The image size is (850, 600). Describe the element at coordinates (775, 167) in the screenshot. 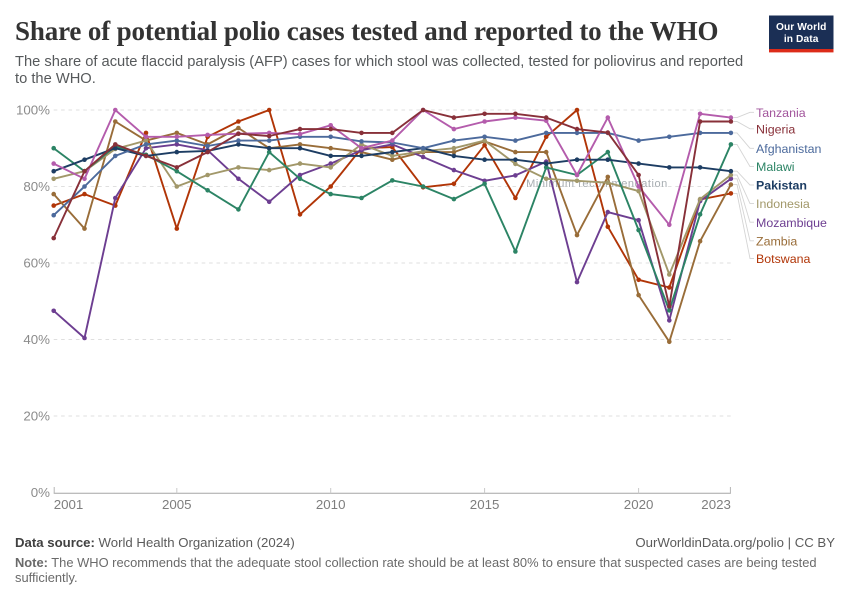

I see `svg-text: Malawi` at that location.